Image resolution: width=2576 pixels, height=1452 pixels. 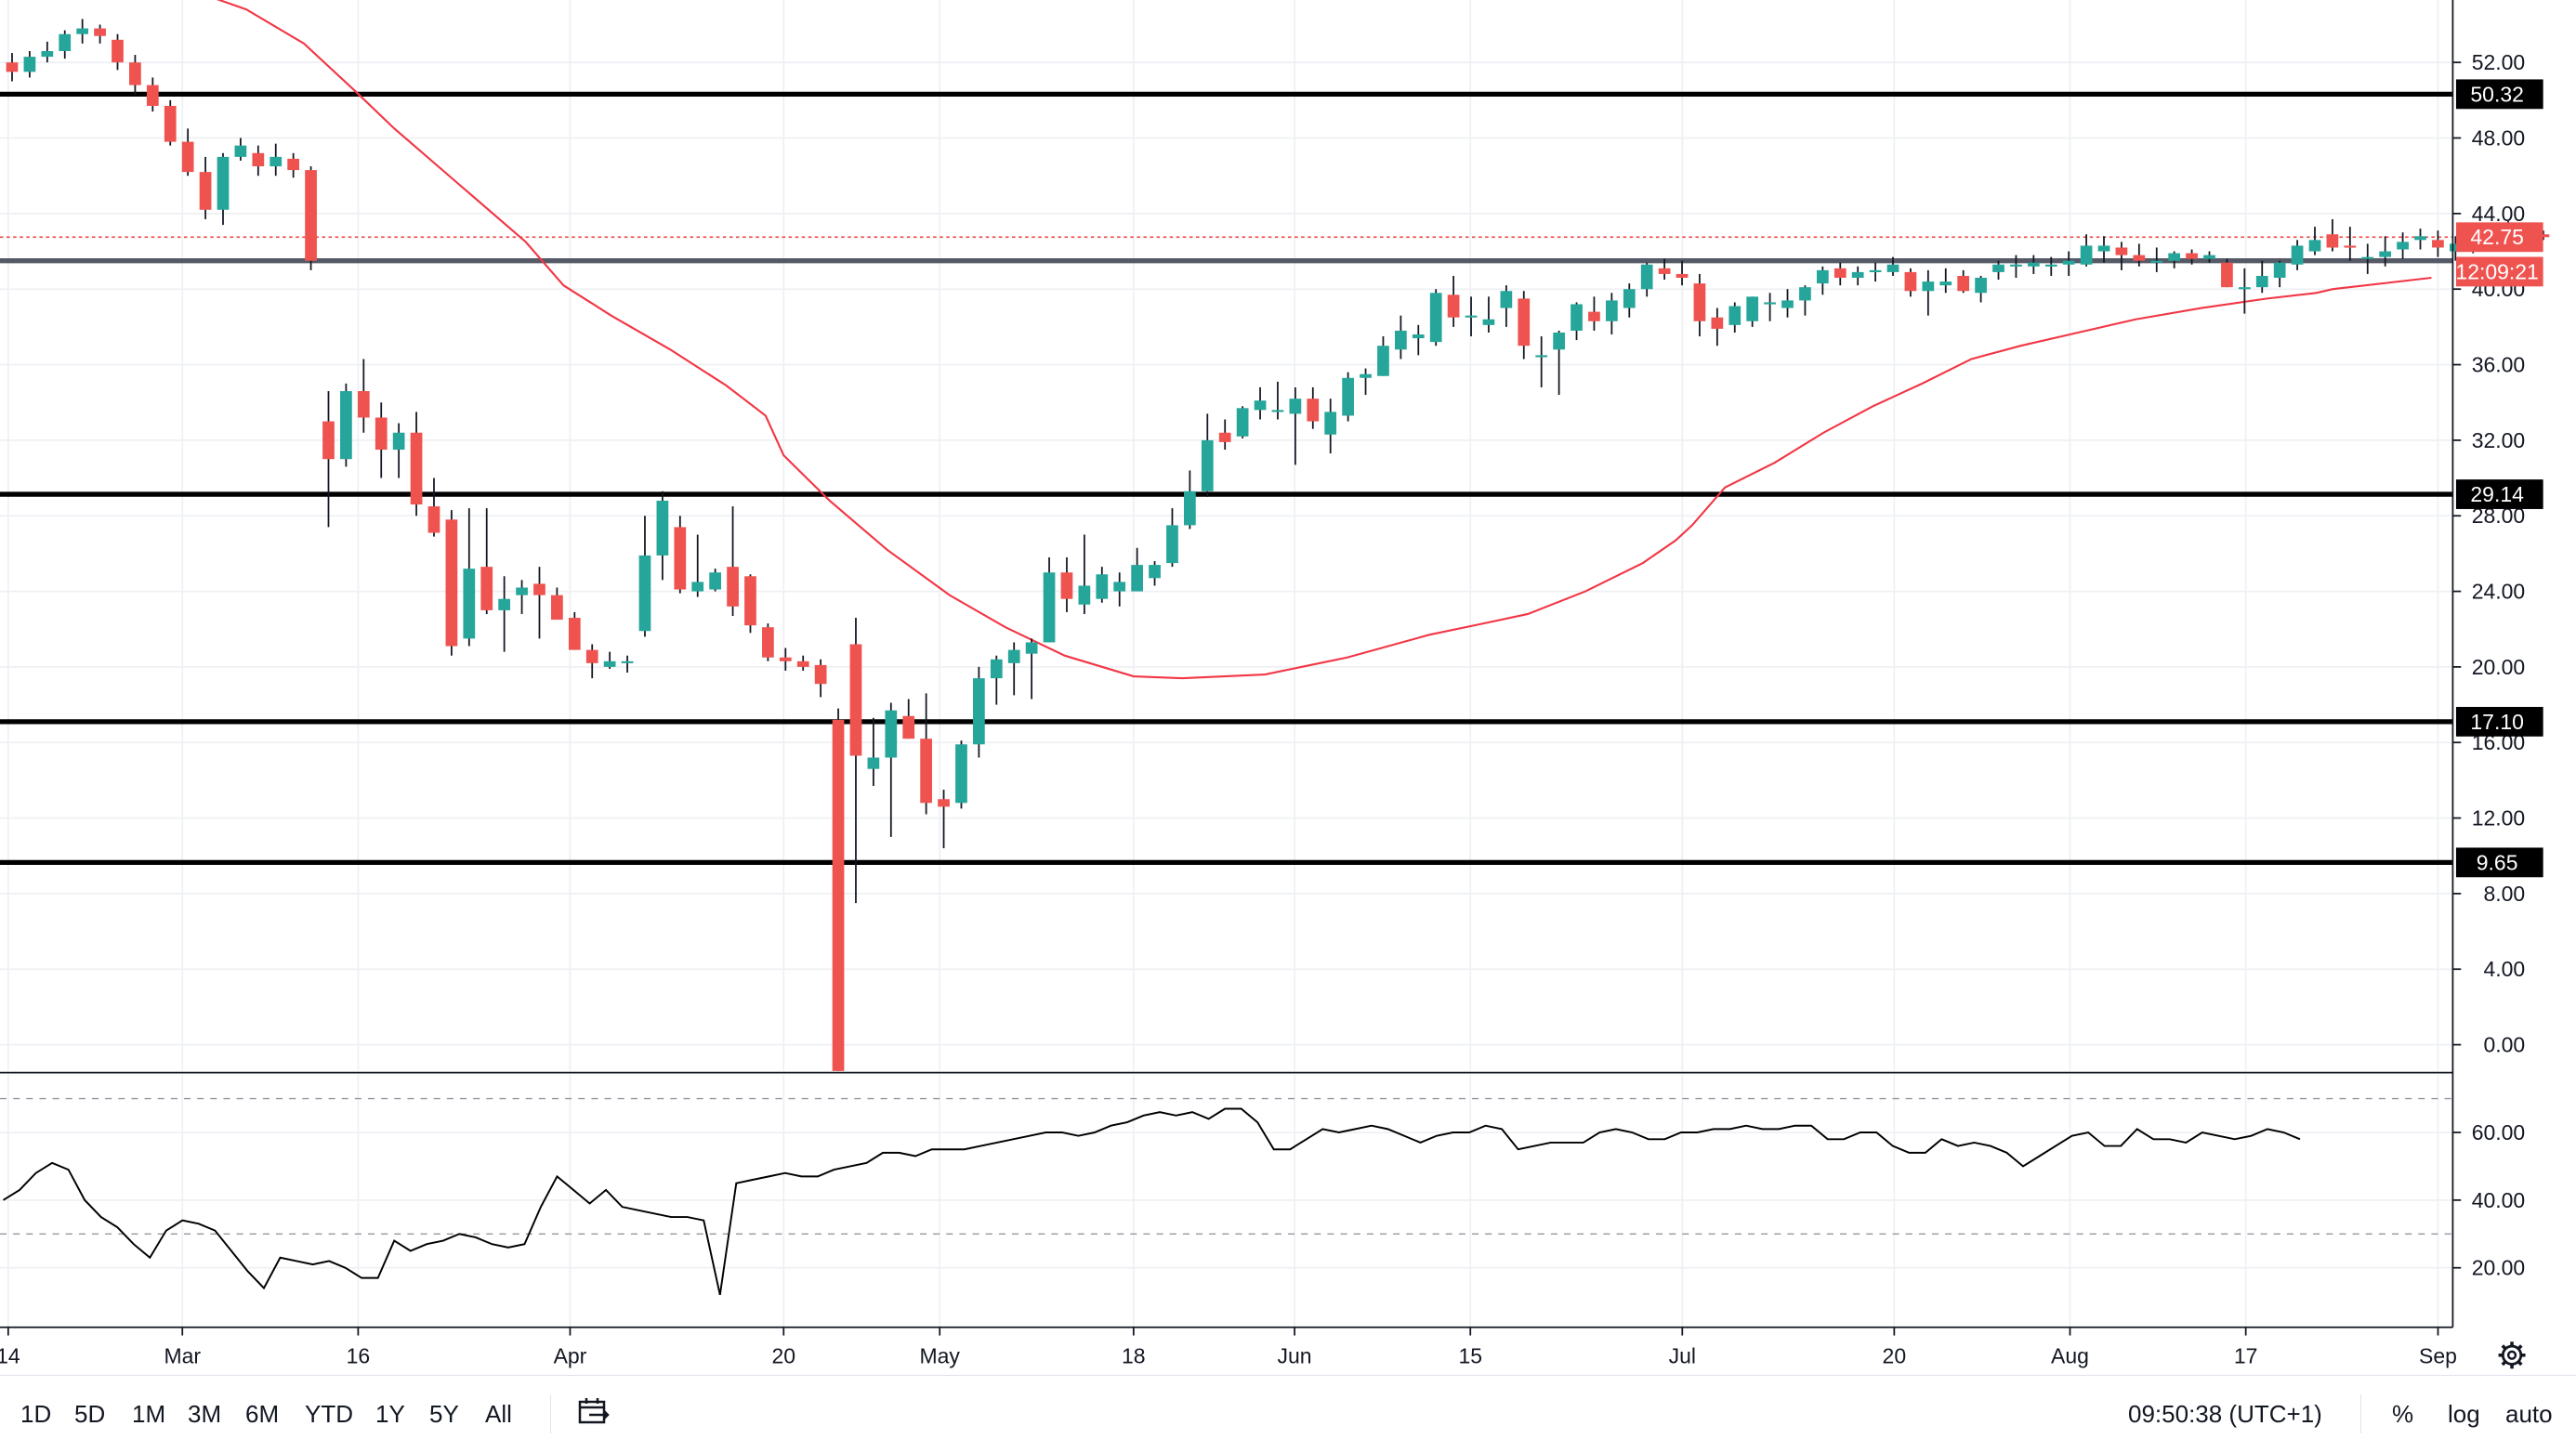 I want to click on compare-range-icon, so click(x=593, y=1414).